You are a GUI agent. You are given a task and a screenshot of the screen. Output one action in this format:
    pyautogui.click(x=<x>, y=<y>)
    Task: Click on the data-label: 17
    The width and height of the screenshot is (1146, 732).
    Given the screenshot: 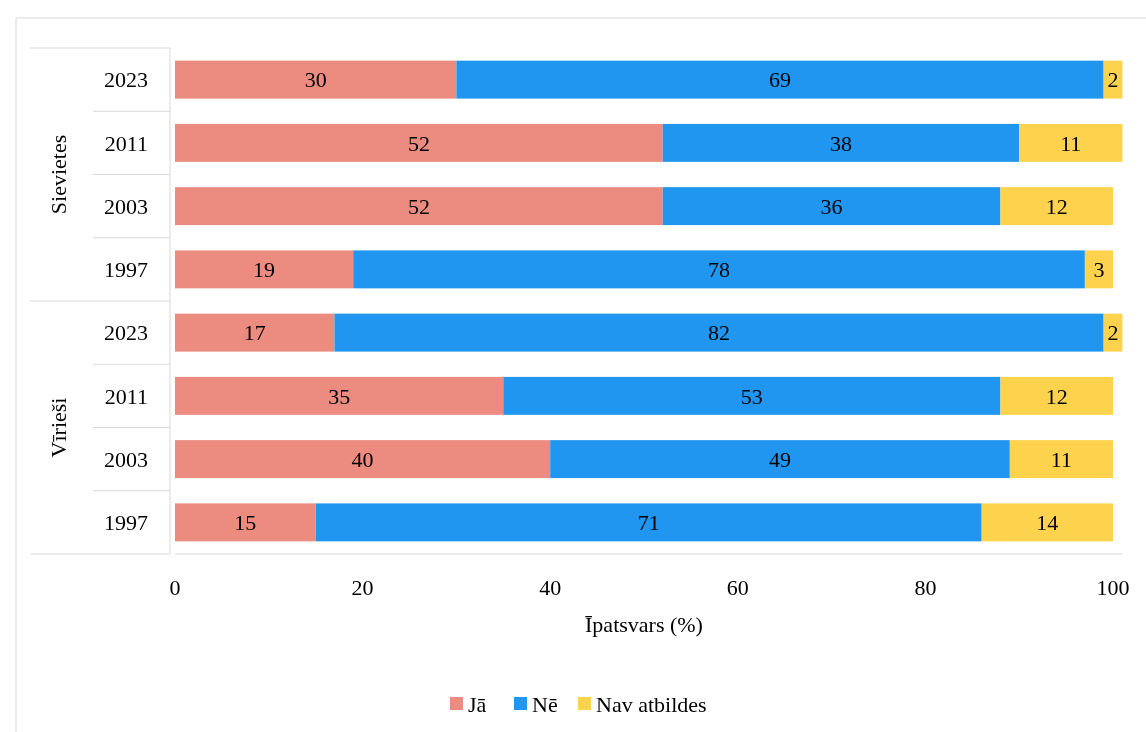 What is the action you would take?
    pyautogui.click(x=254, y=333)
    